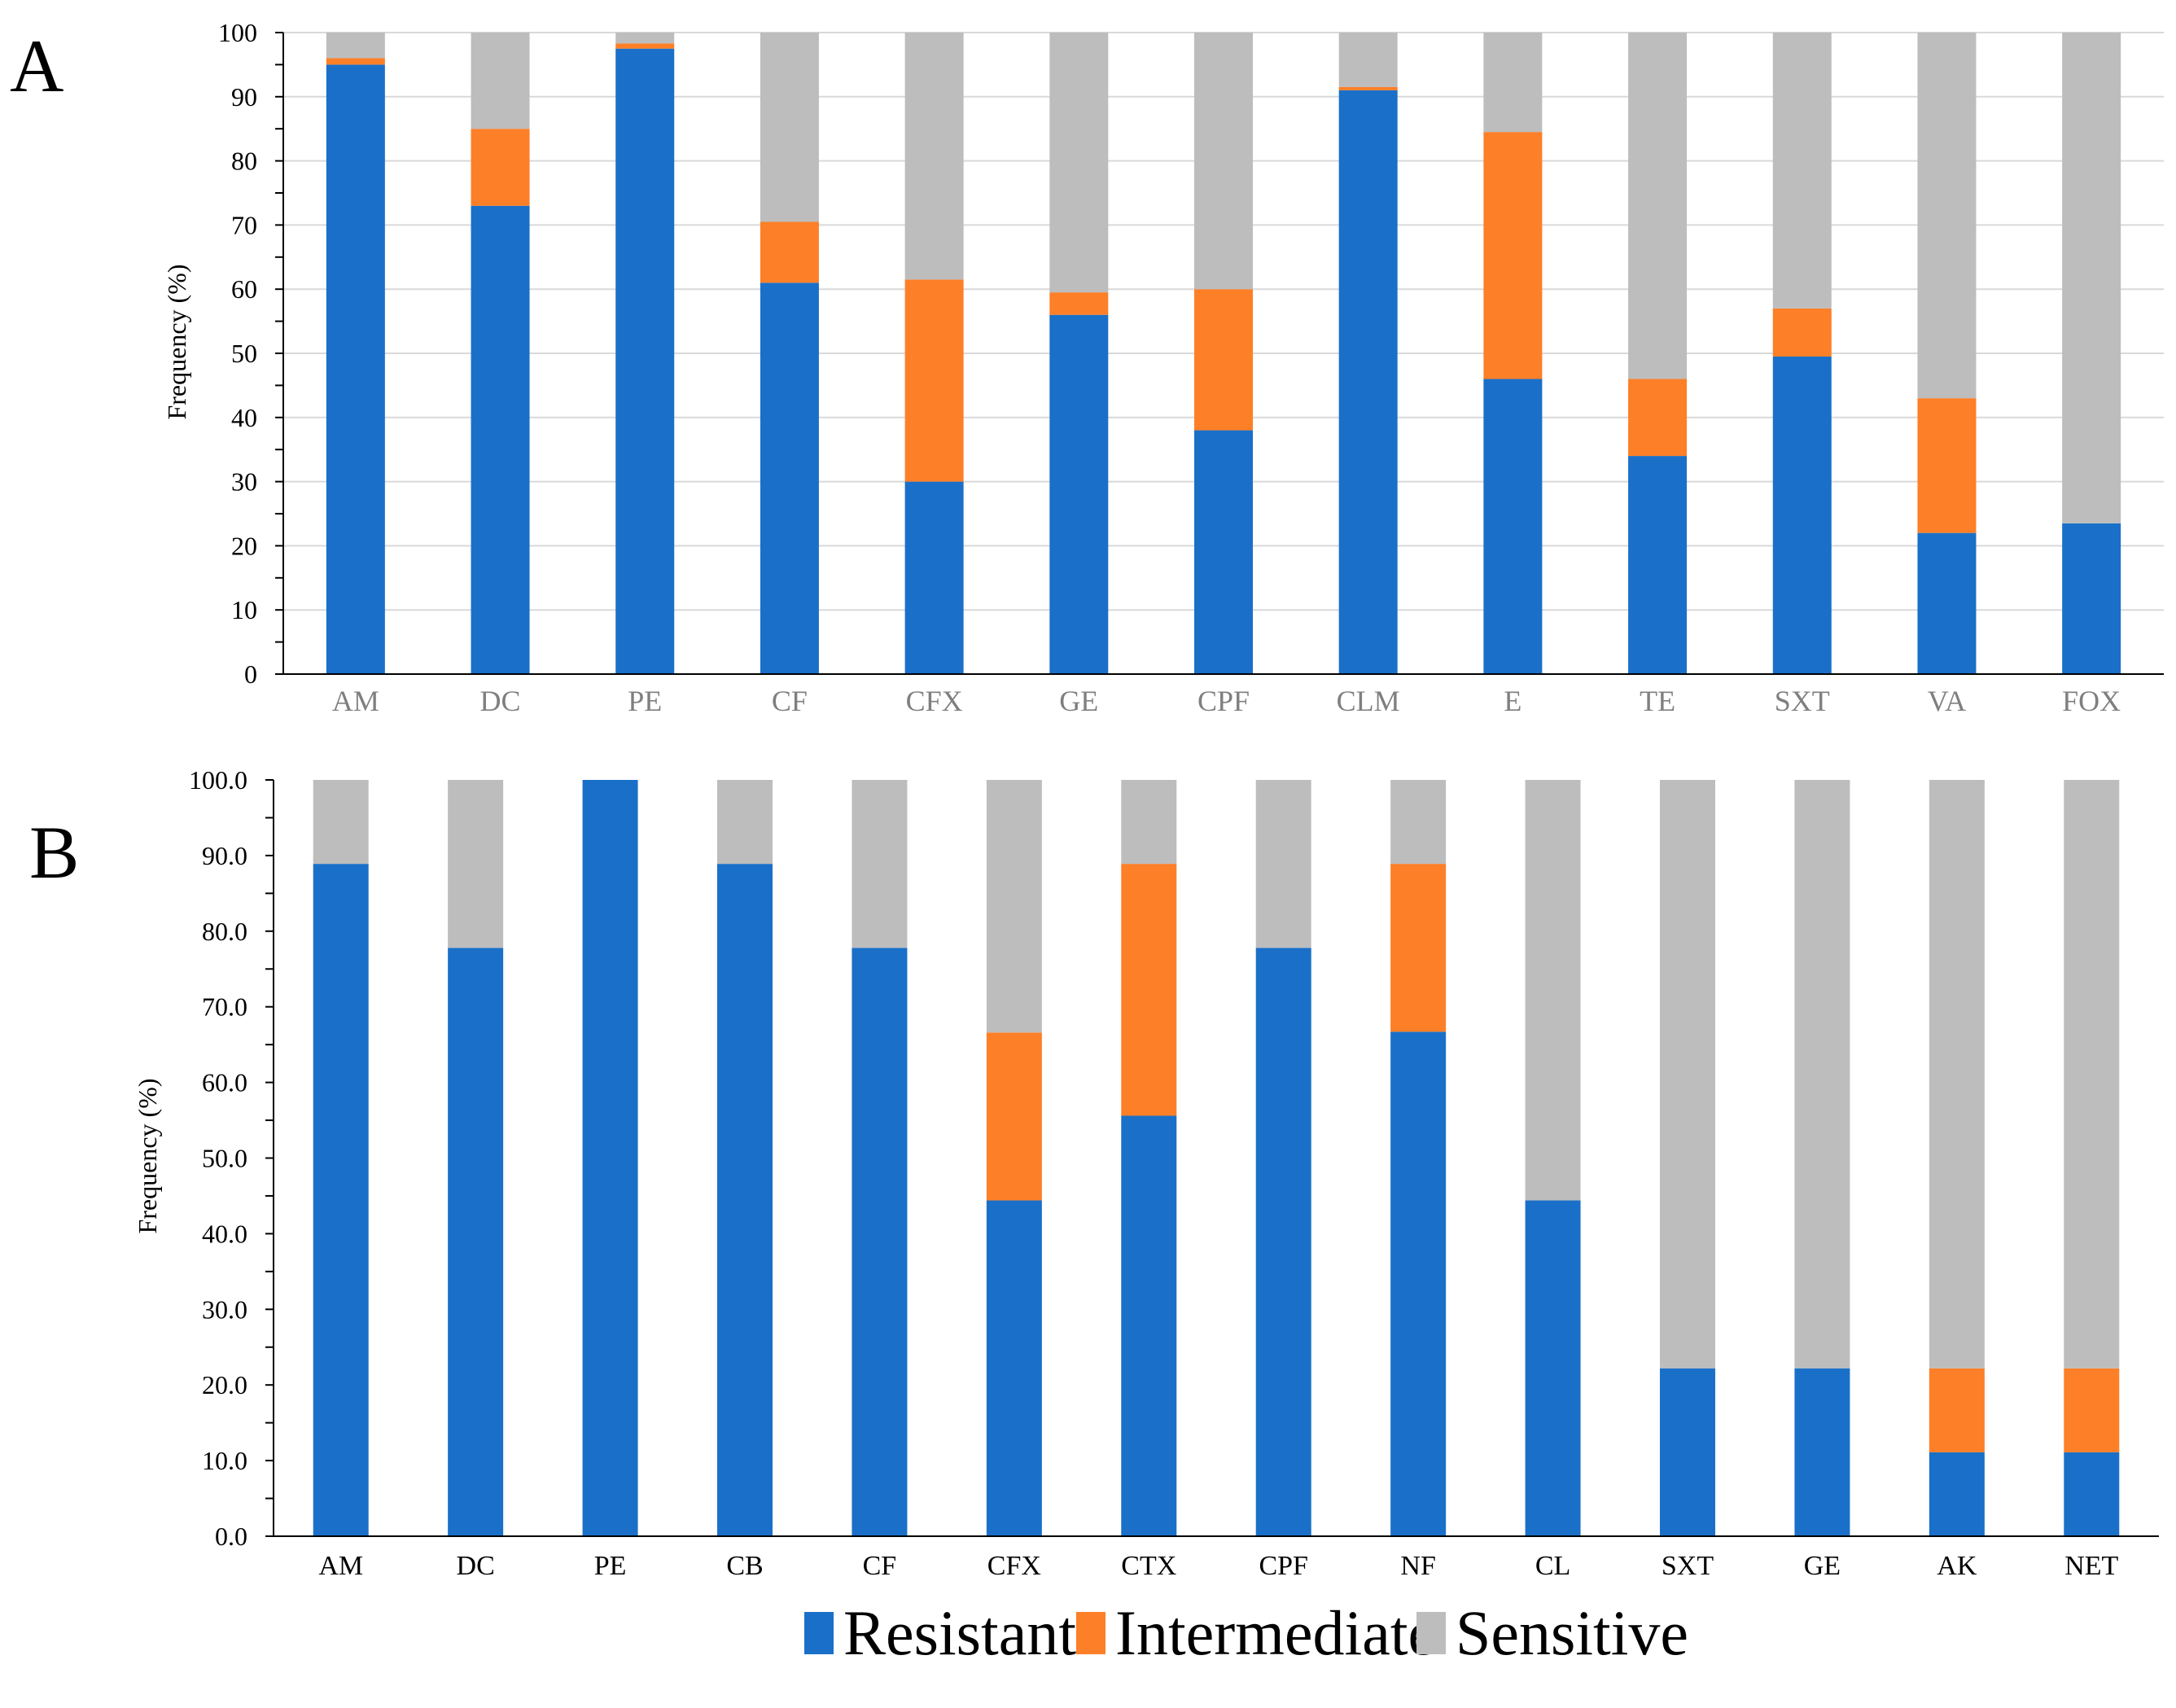 This screenshot has width=2176, height=1708. What do you see at coordinates (225, 1460) in the screenshot?
I see `y-tick-label: 10.0` at bounding box center [225, 1460].